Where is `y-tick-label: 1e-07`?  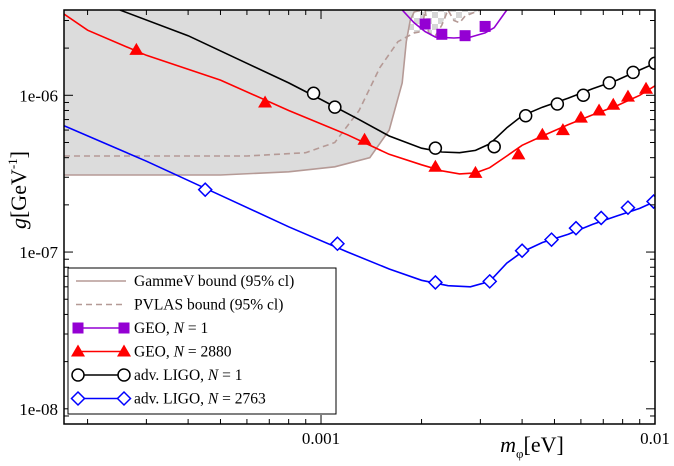
y-tick-label: 1e-07 is located at coordinates (38, 252).